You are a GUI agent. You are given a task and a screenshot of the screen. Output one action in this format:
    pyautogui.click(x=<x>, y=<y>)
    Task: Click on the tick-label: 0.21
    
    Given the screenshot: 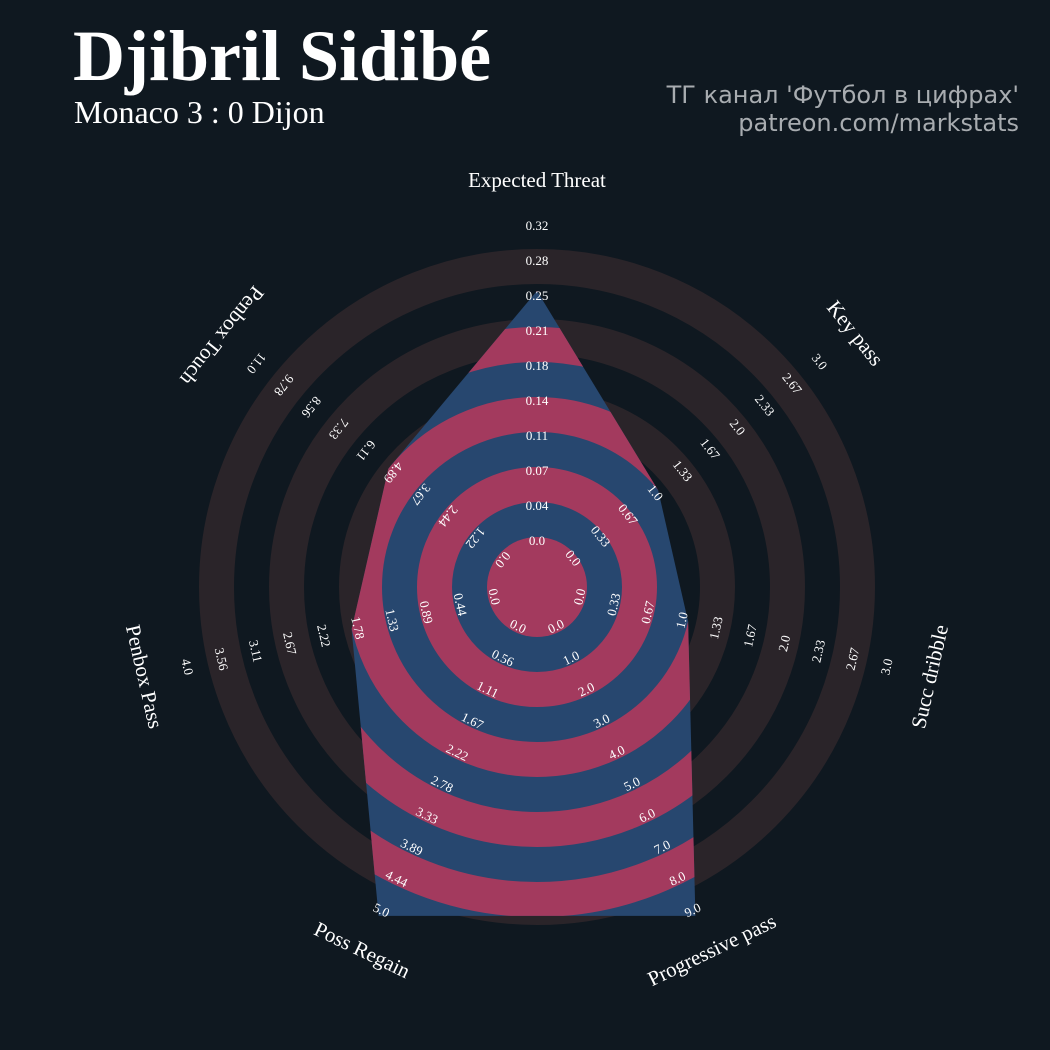 What is the action you would take?
    pyautogui.click(x=537, y=330)
    